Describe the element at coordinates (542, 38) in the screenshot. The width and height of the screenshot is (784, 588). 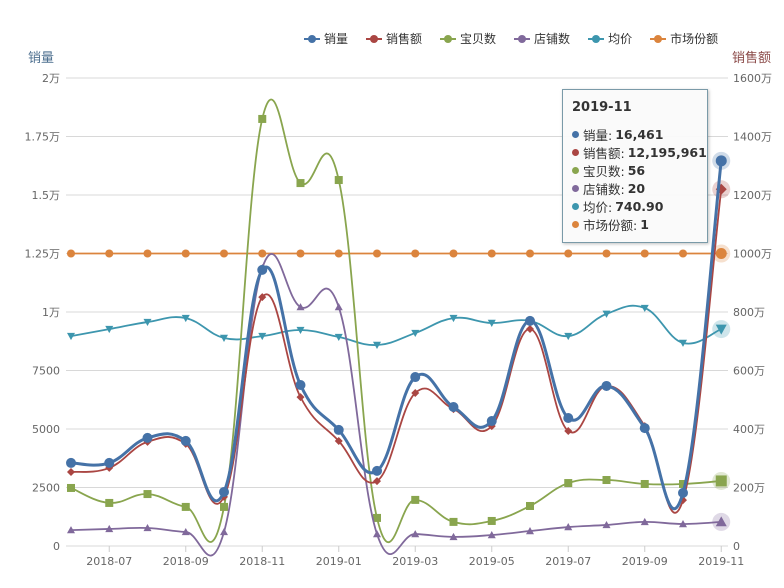
I see `legend-item: 店铺数` at that location.